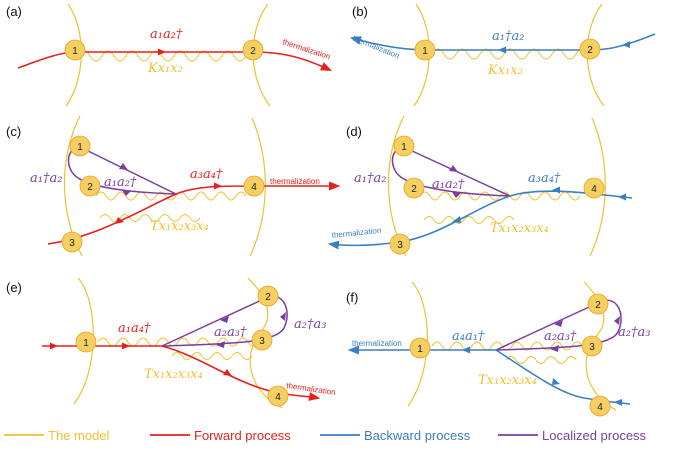 This screenshot has height=449, width=699. I want to click on svg-text: Localized process, so click(594, 435).